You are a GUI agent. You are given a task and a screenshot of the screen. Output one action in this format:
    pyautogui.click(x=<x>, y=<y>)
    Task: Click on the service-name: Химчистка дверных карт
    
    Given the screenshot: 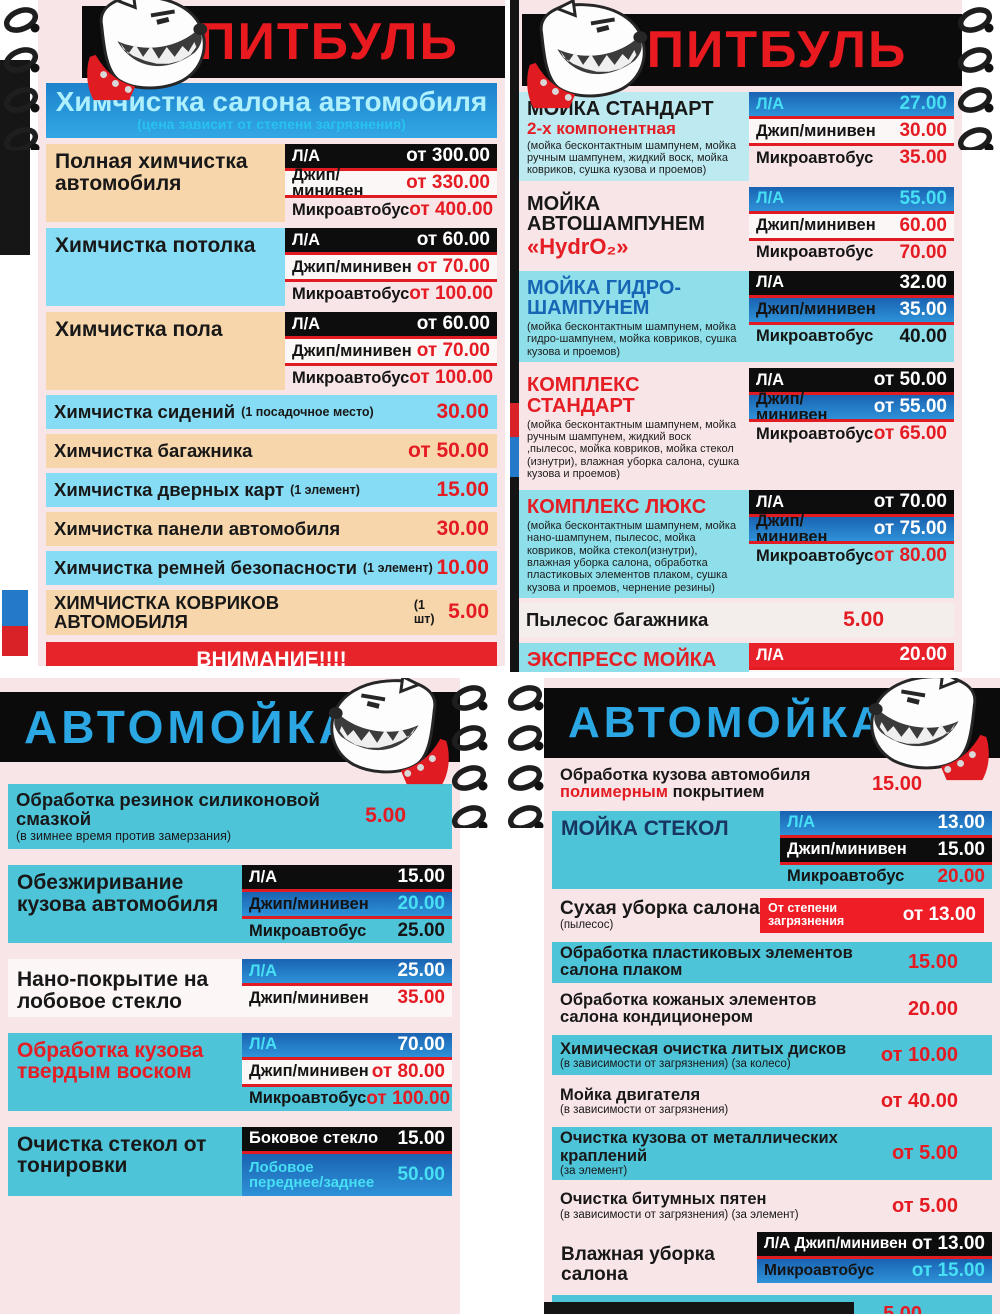 What is the action you would take?
    pyautogui.click(x=169, y=490)
    